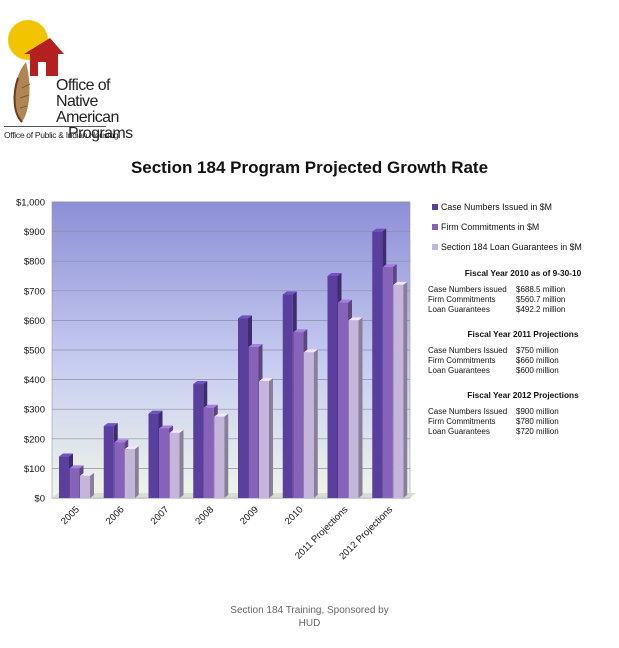 This screenshot has height=648, width=619. I want to click on y-tick-label: $800, so click(34, 262).